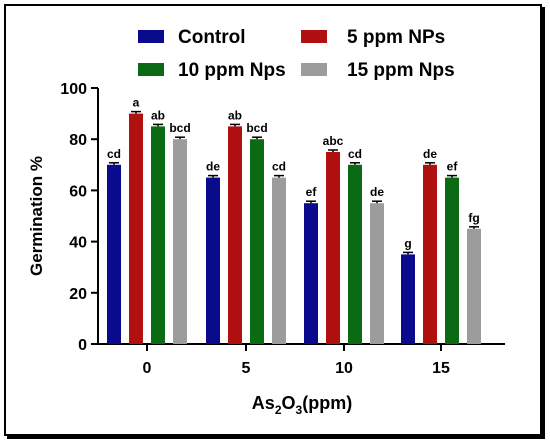 This screenshot has height=442, width=550. What do you see at coordinates (473, 218) in the screenshot?
I see `significance-letter: fg` at bounding box center [473, 218].